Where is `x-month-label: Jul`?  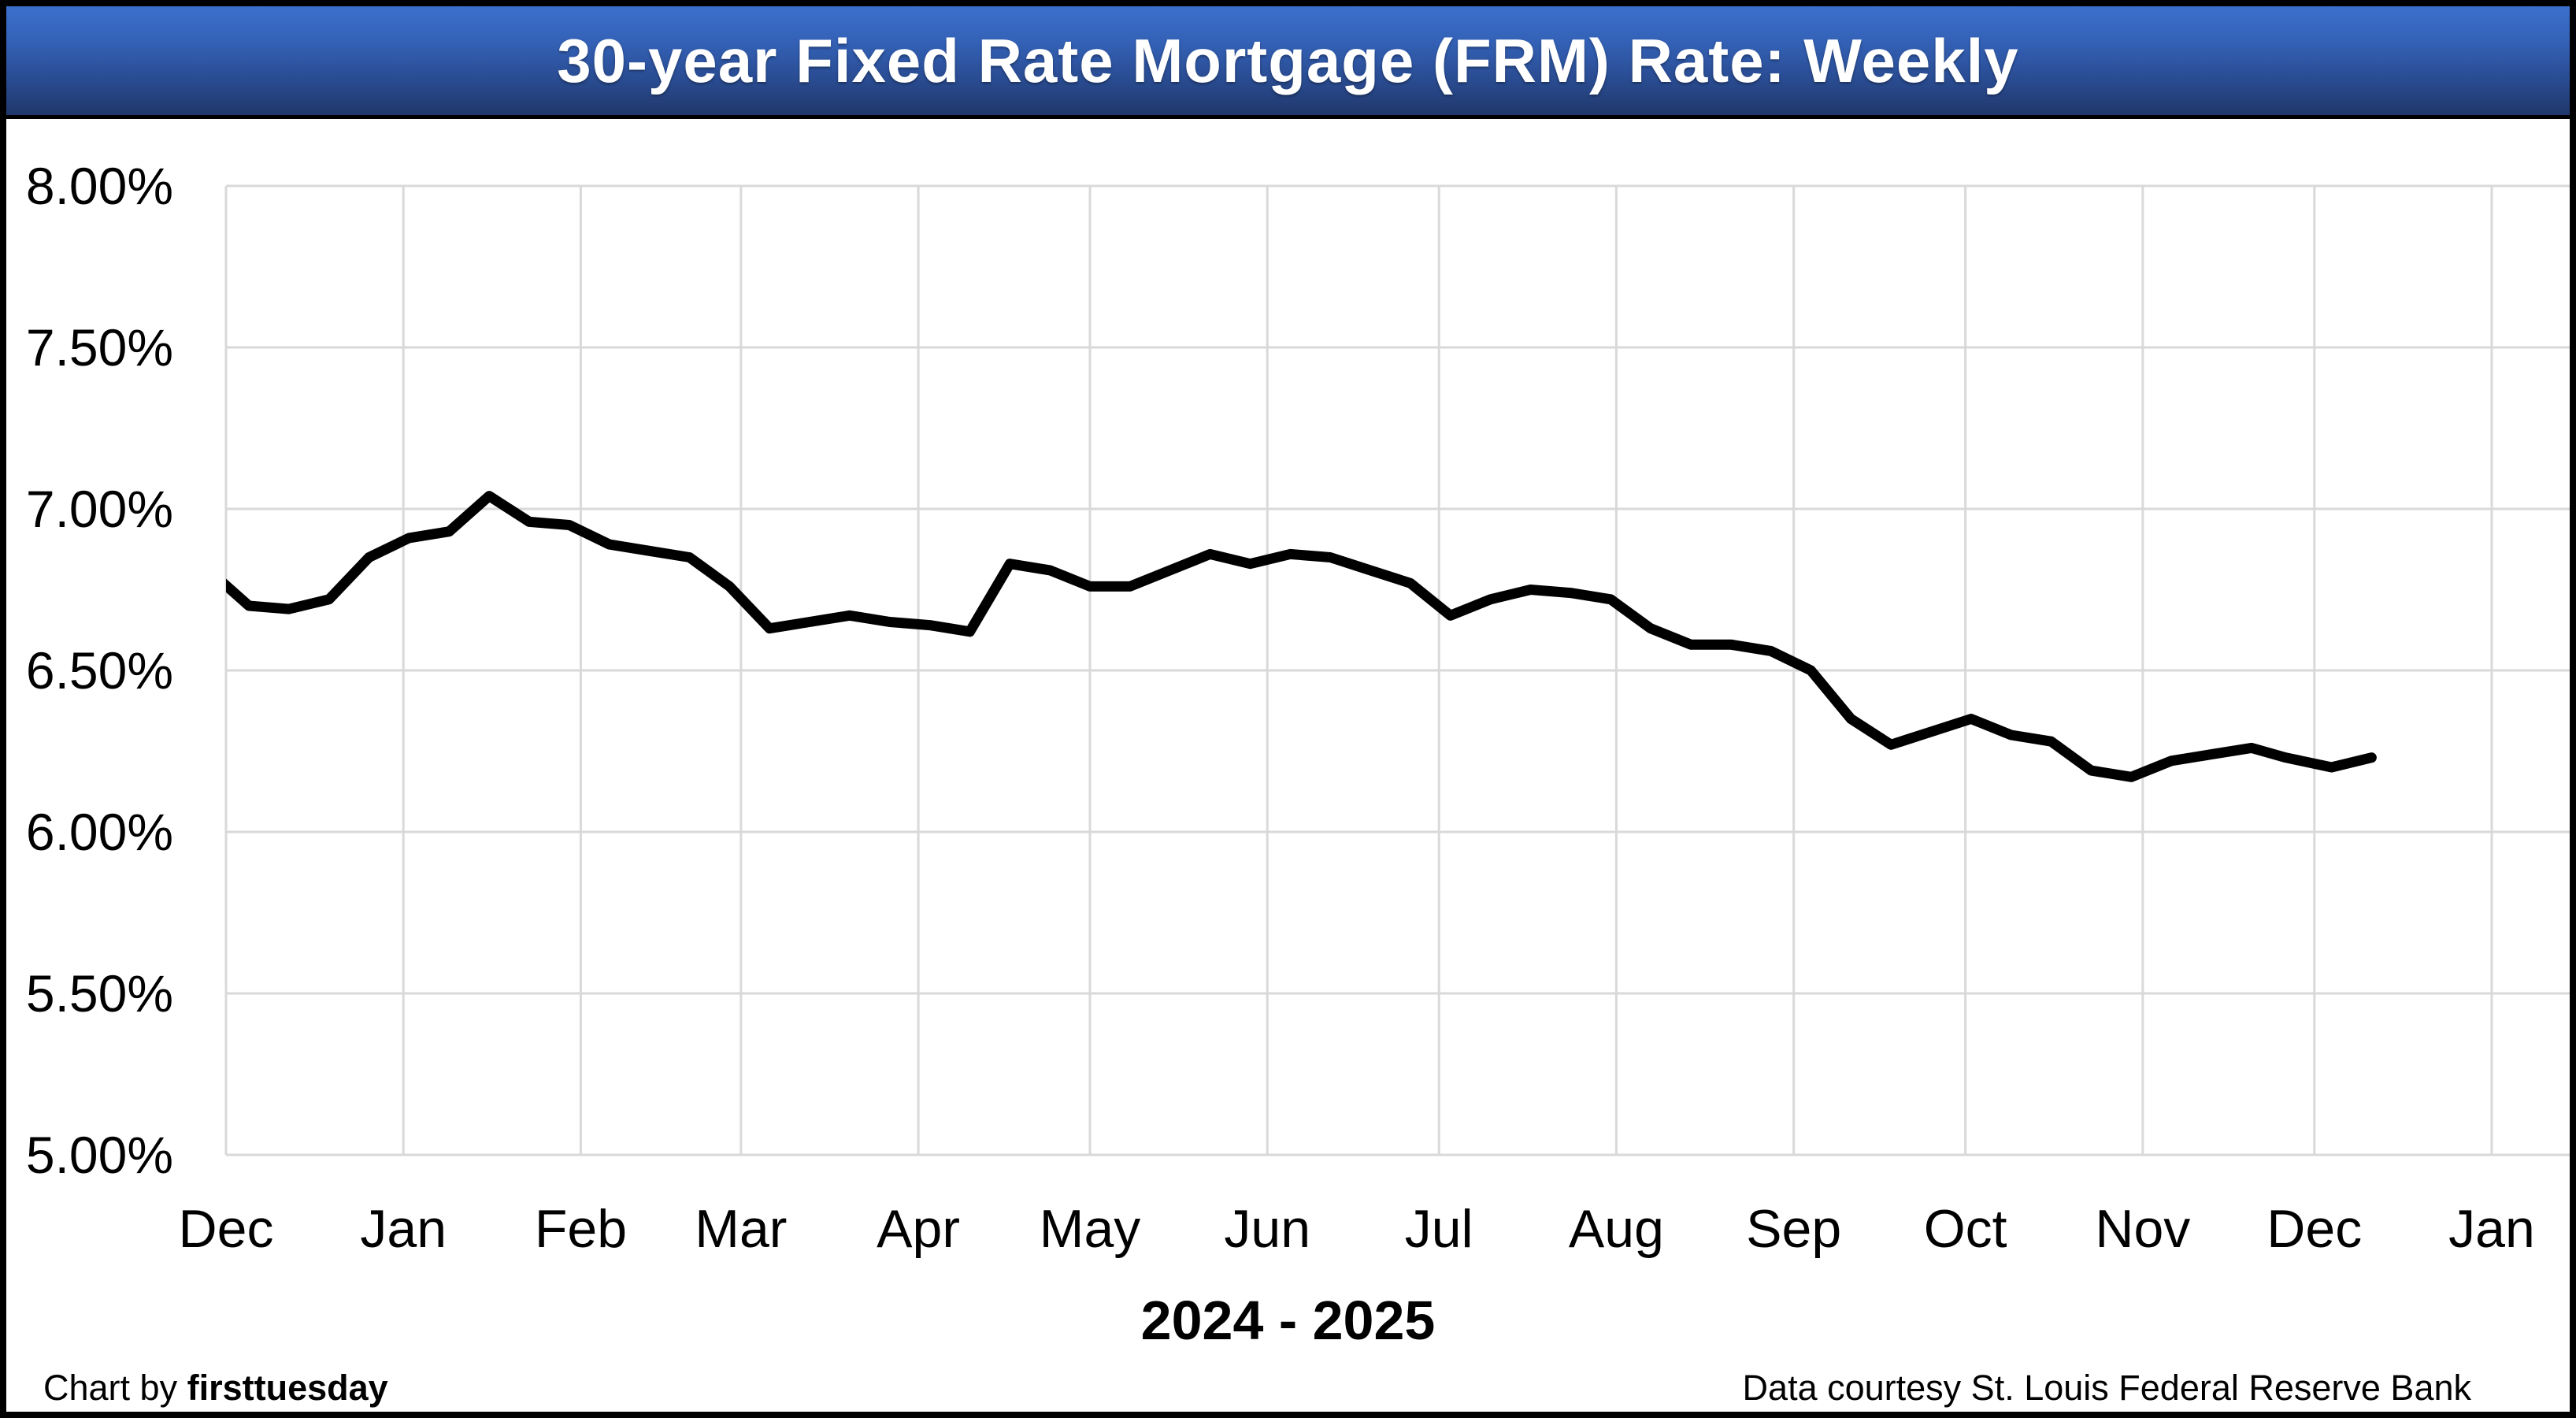
x-month-label: Jul is located at coordinates (1439, 1229).